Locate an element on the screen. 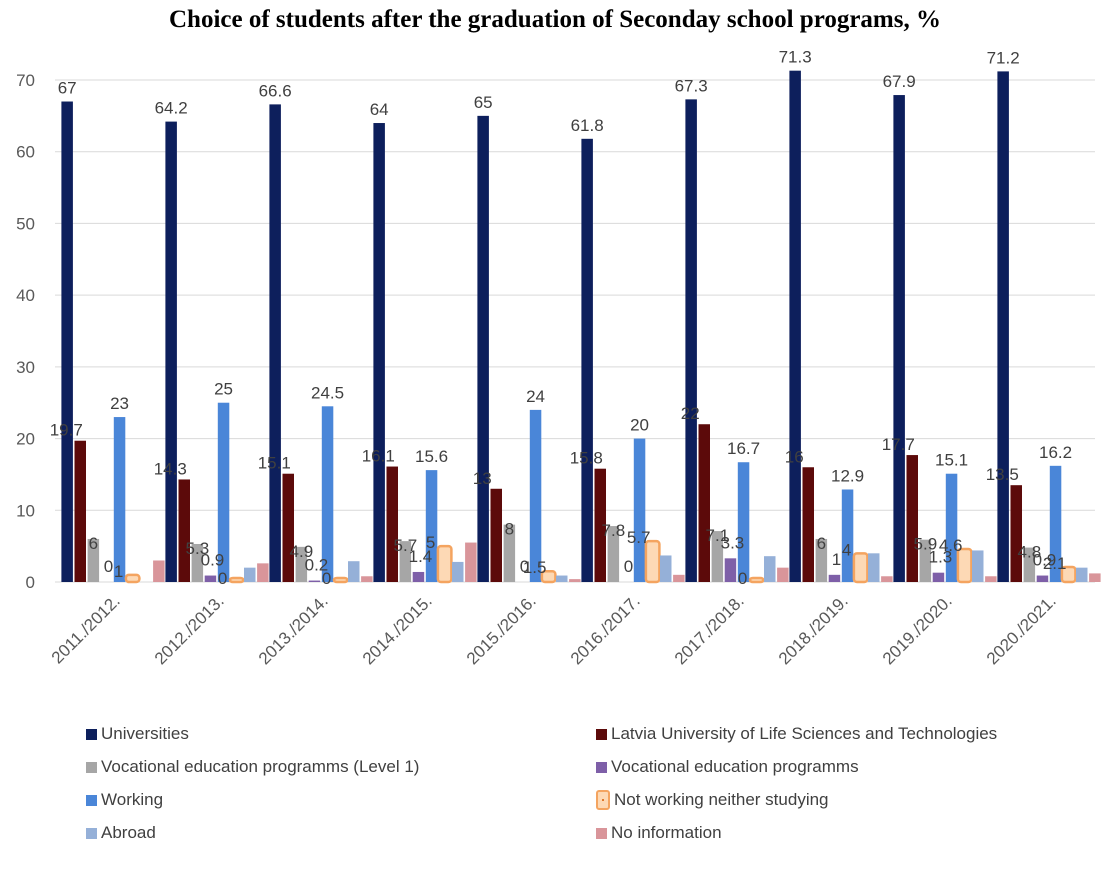 The height and width of the screenshot is (871, 1110). data-label: 22 is located at coordinates (690, 413).